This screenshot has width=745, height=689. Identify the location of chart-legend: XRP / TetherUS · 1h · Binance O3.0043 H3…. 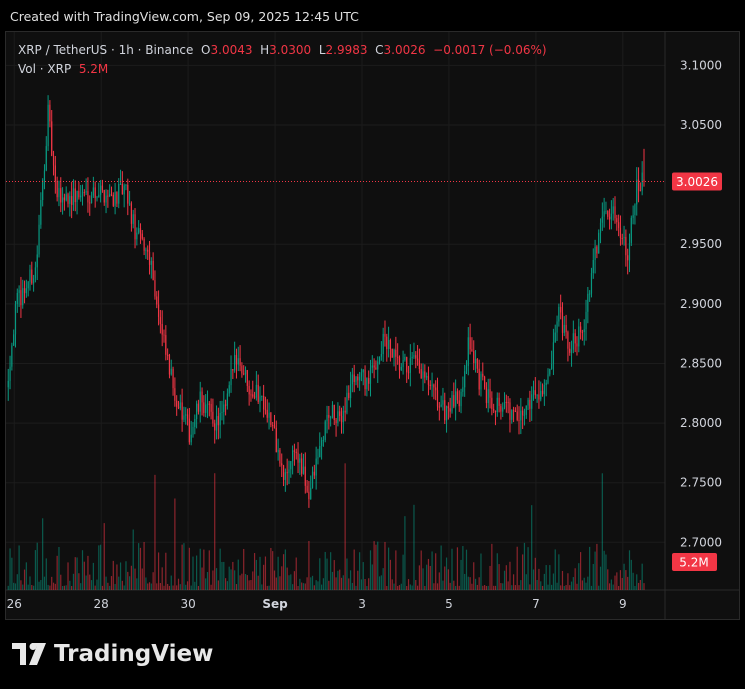
(282, 60).